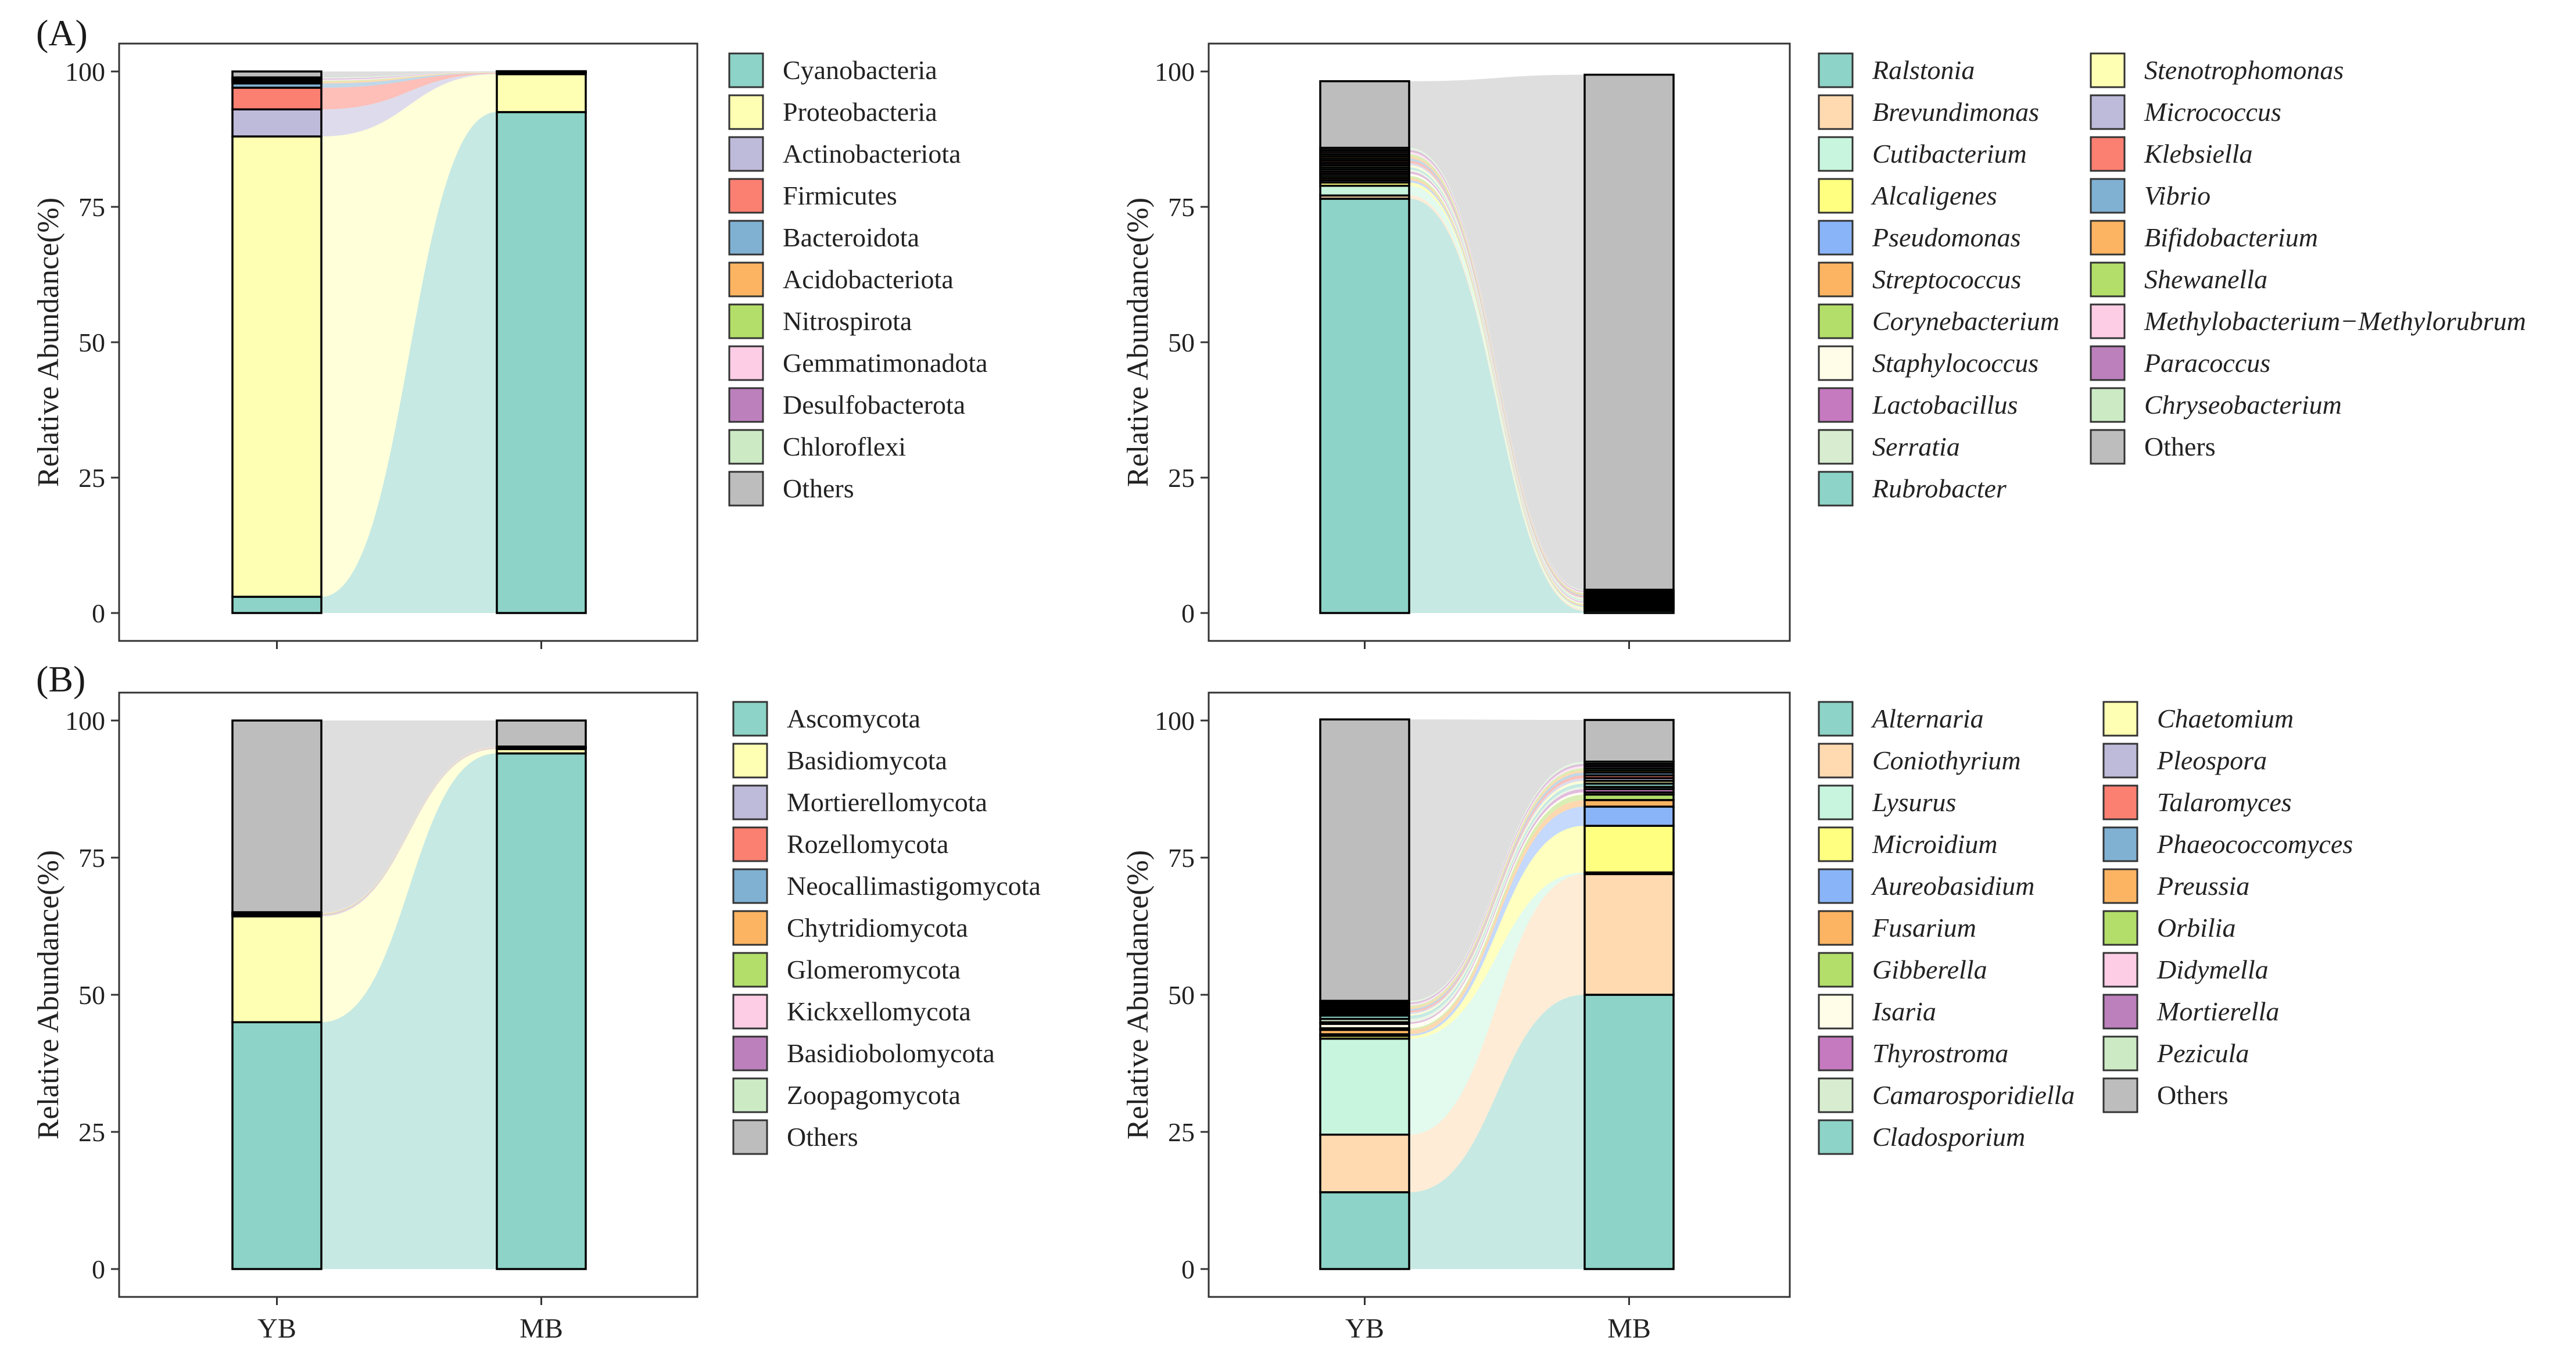 This screenshot has width=2576, height=1362. What do you see at coordinates (847, 321) in the screenshot?
I see `legend-label: Nitrospirota` at bounding box center [847, 321].